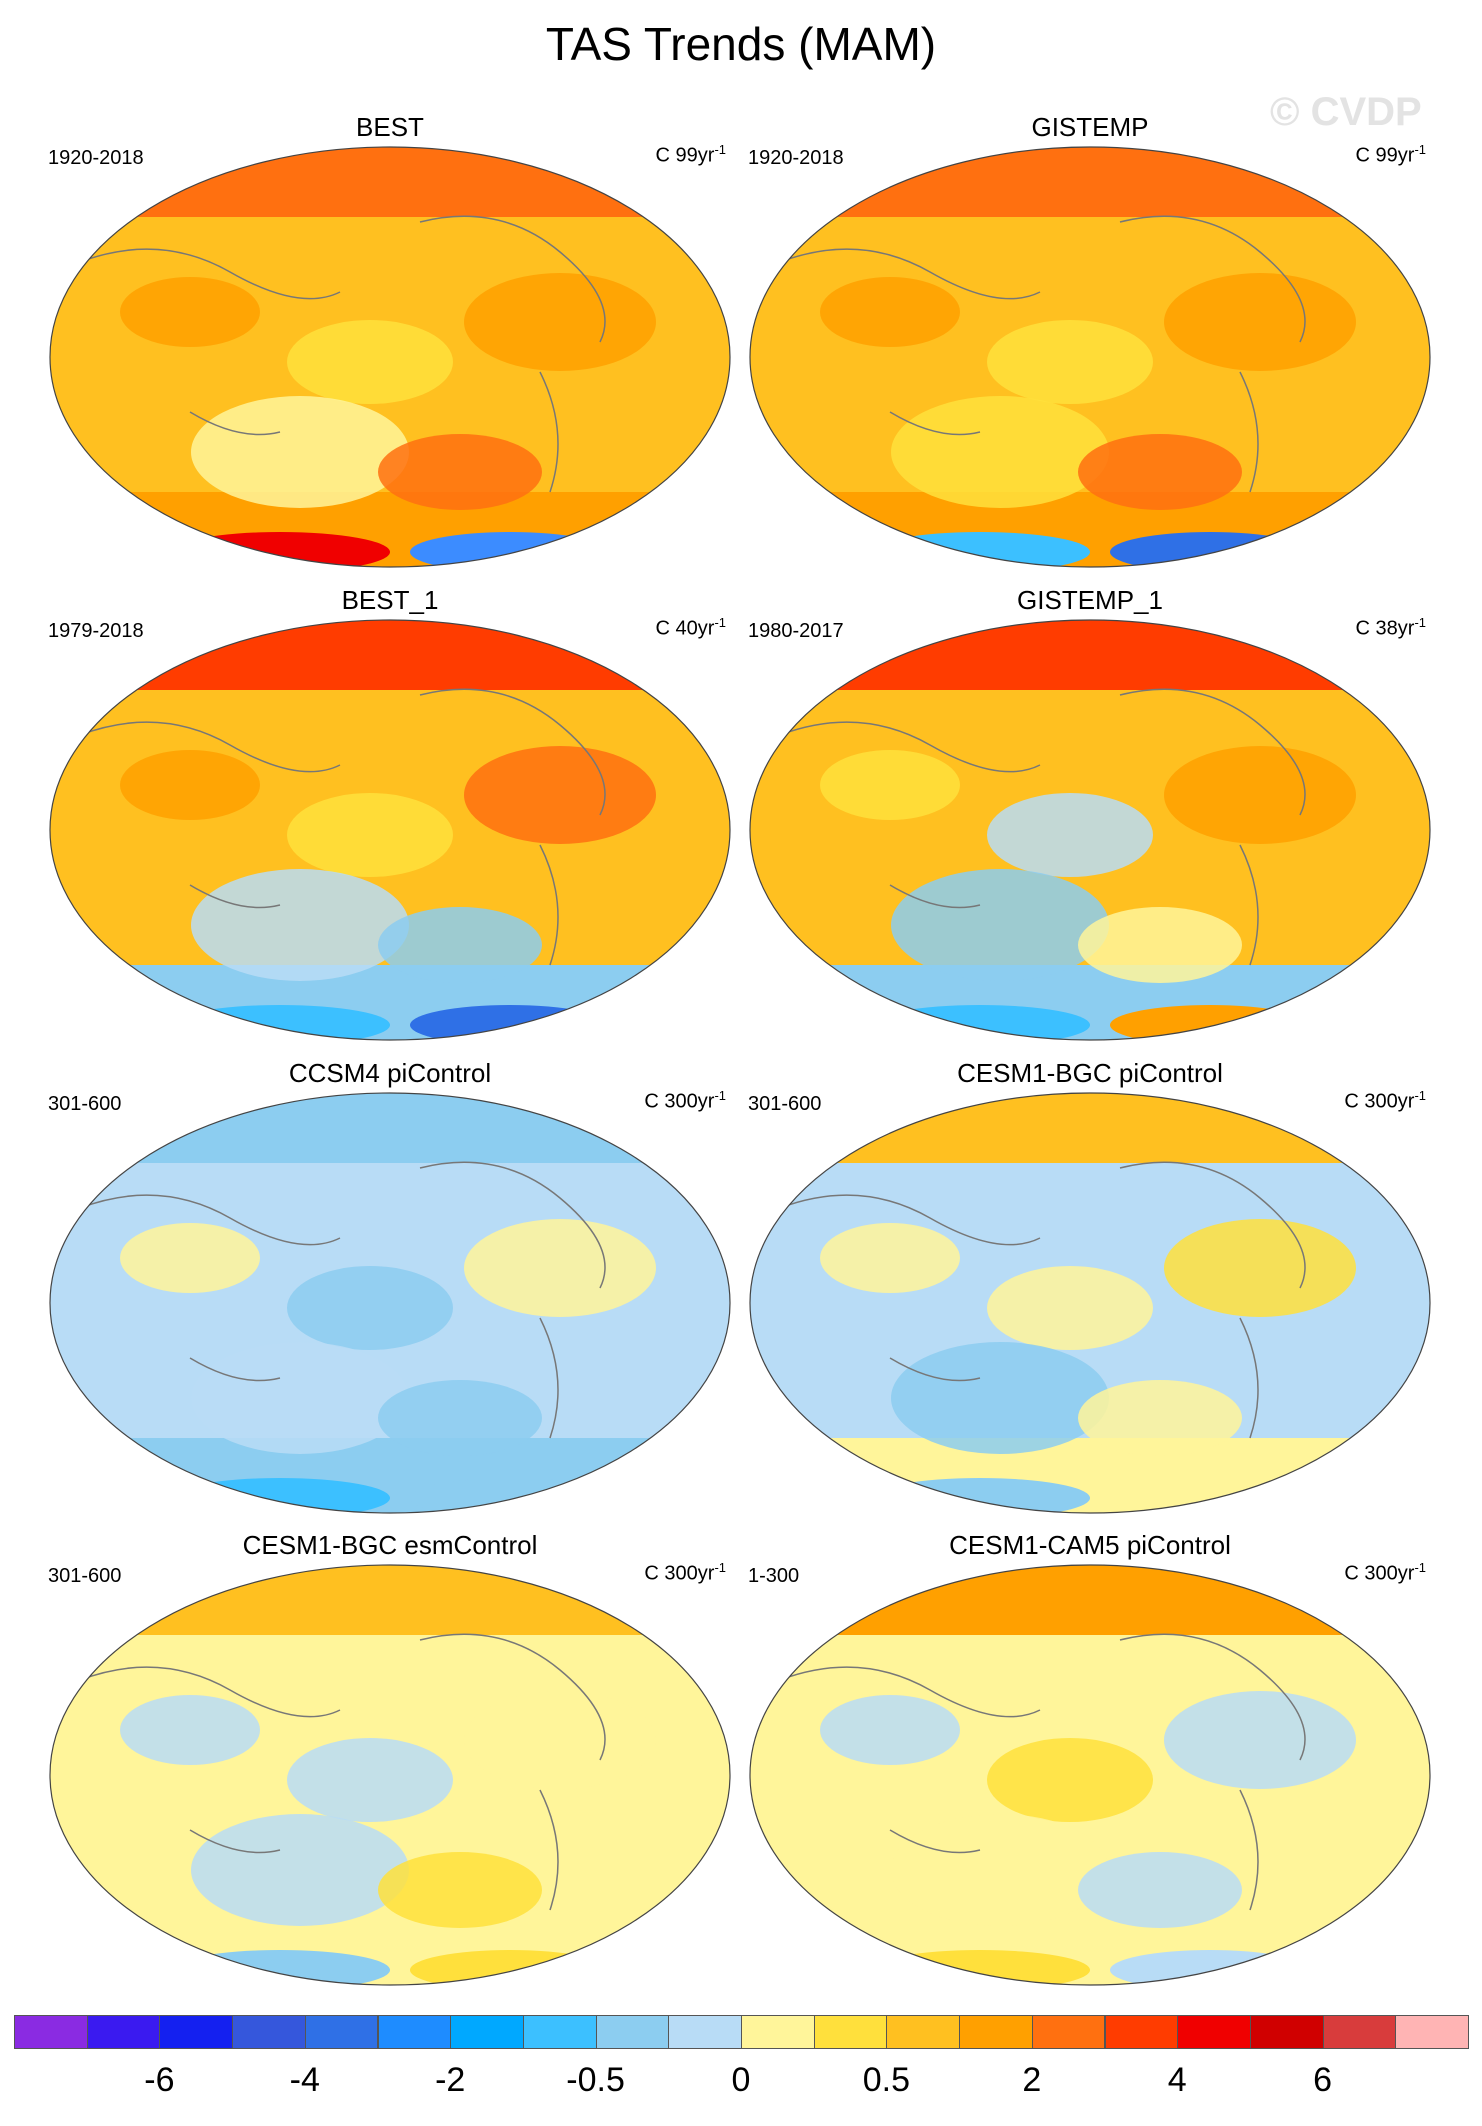 This screenshot has height=2126, width=1482. I want to click on map-panel: CESM1-CAM5 piControl 1-300 C 300yr-1, so click(1090, 1765).